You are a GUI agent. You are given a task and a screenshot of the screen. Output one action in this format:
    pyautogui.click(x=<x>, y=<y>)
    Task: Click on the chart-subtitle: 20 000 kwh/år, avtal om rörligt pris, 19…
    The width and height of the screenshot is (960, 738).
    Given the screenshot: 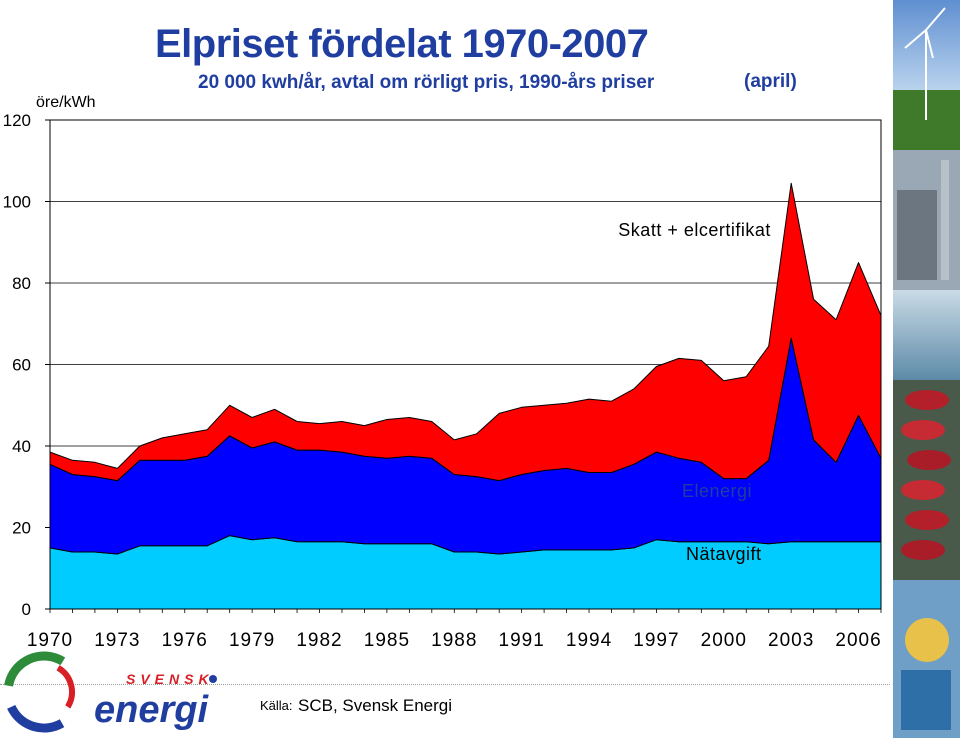 What is the action you would take?
    pyautogui.click(x=426, y=82)
    